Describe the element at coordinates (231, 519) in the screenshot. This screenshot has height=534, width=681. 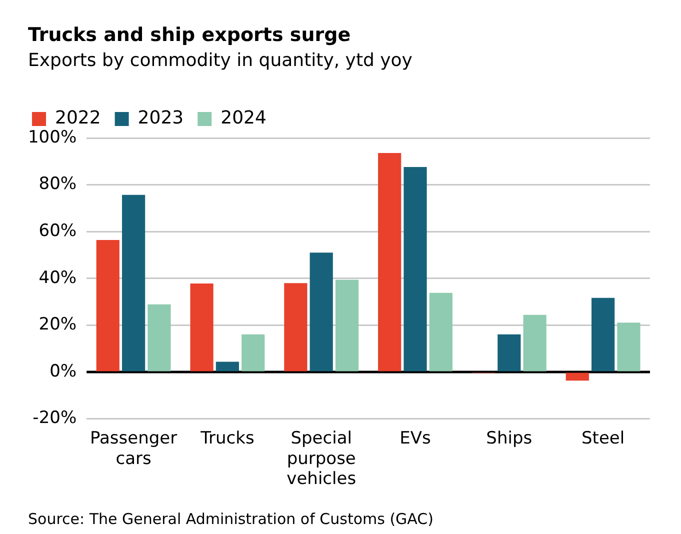
I see `source-note: Source: The General Administration of Customs (GAC)` at that location.